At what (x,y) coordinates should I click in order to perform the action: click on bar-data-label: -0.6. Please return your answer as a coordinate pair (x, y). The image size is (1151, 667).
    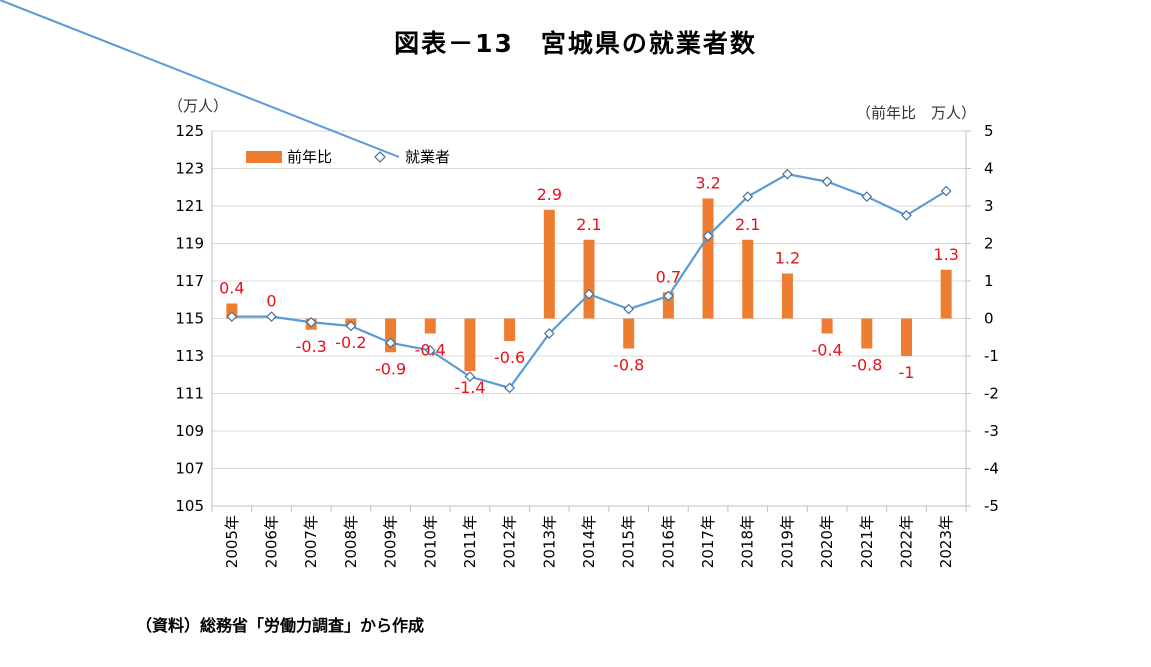
    Looking at the image, I should click on (509, 357).